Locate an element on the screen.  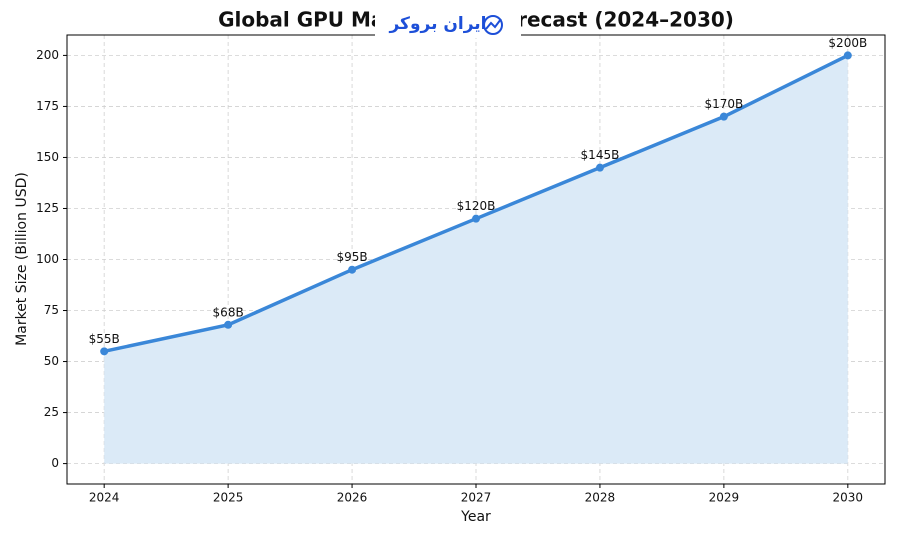
y-axis-label: Market Size (Billion USD) is located at coordinates (22, 259).